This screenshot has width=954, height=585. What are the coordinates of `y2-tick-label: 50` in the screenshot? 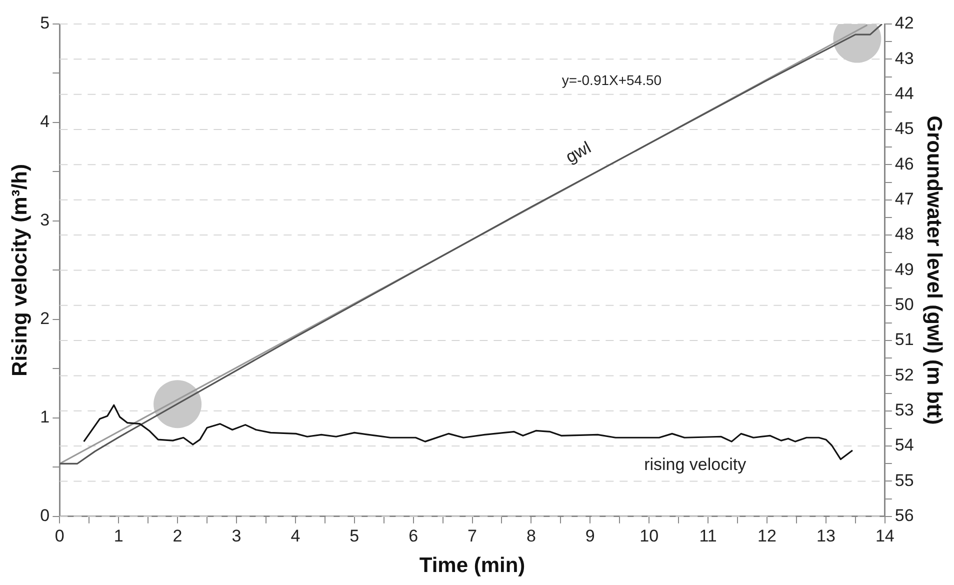 It's located at (904, 304).